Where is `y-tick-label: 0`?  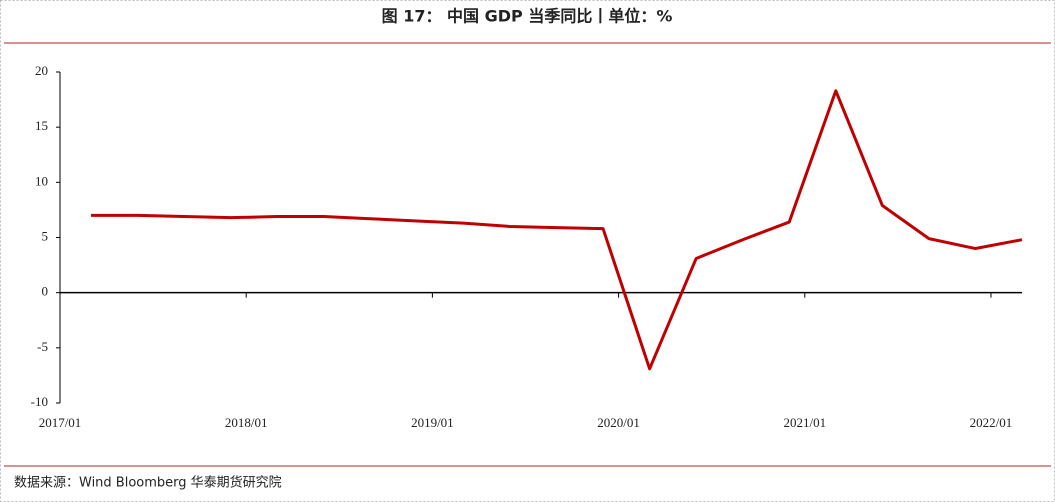 y-tick-label: 0 is located at coordinates (45, 291).